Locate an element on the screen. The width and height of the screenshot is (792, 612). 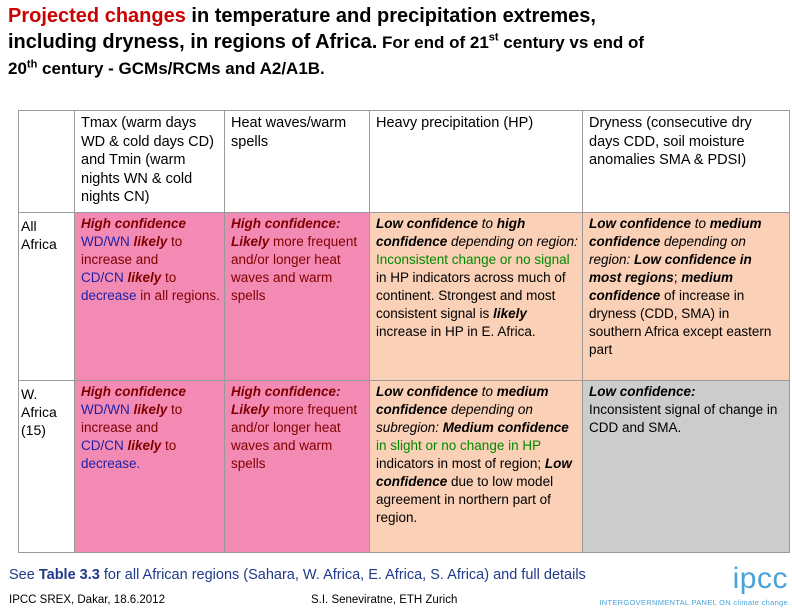
note-text: See is located at coordinates (24, 575).